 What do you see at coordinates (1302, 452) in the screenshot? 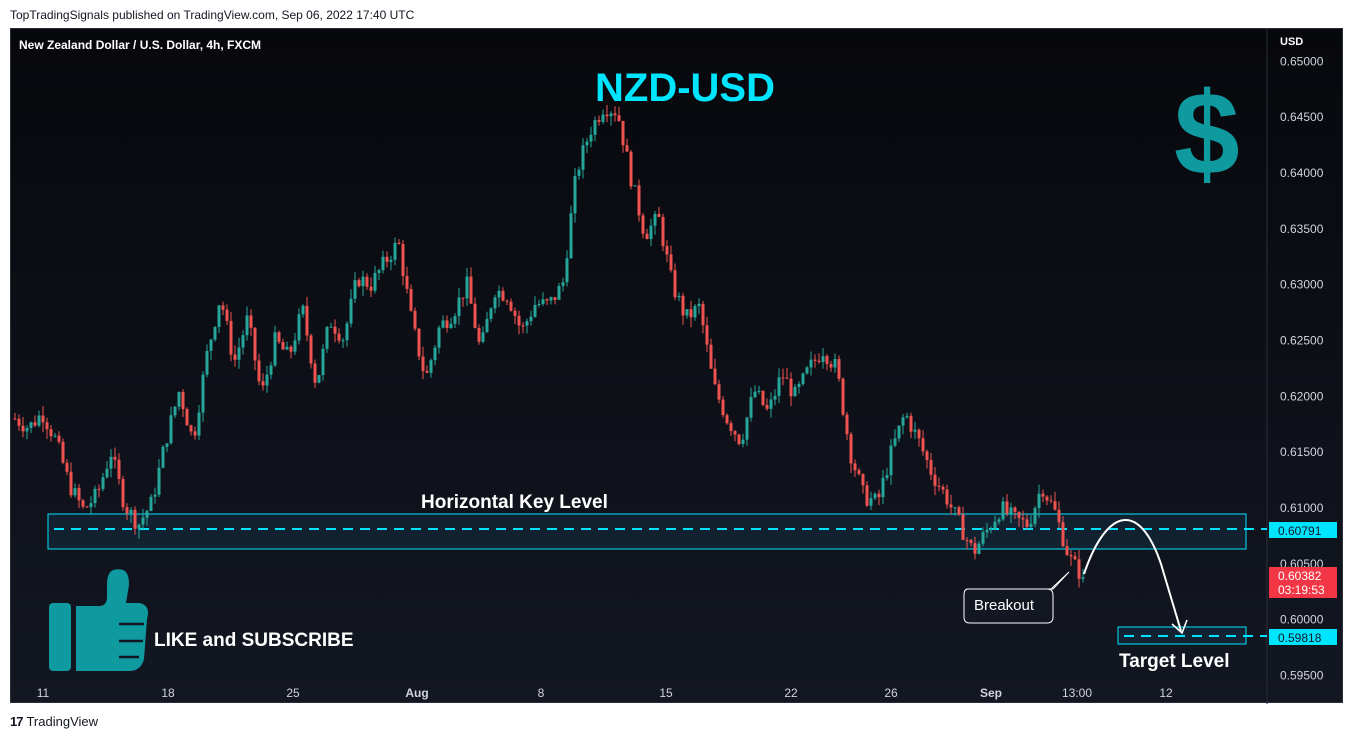
I see `price-tick-label: 0.61500` at bounding box center [1302, 452].